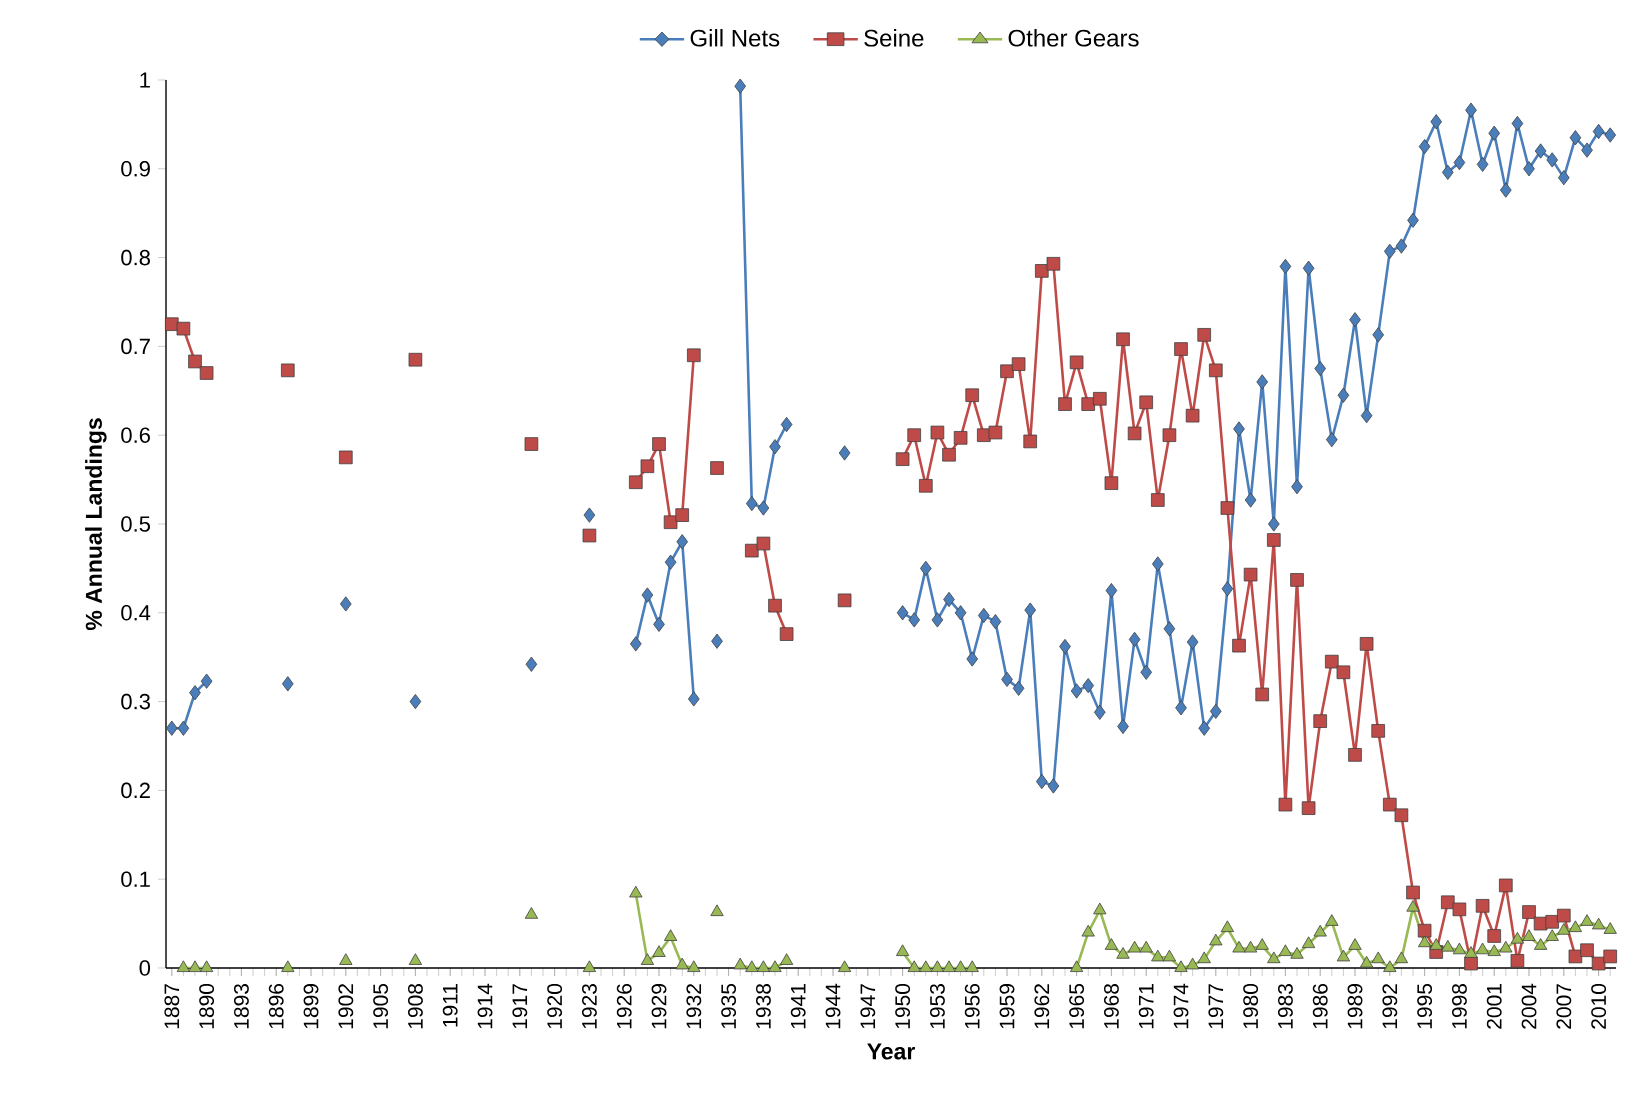 The height and width of the screenshot is (1096, 1635). I want to click on x-tick-label: 1986, so click(1320, 1006).